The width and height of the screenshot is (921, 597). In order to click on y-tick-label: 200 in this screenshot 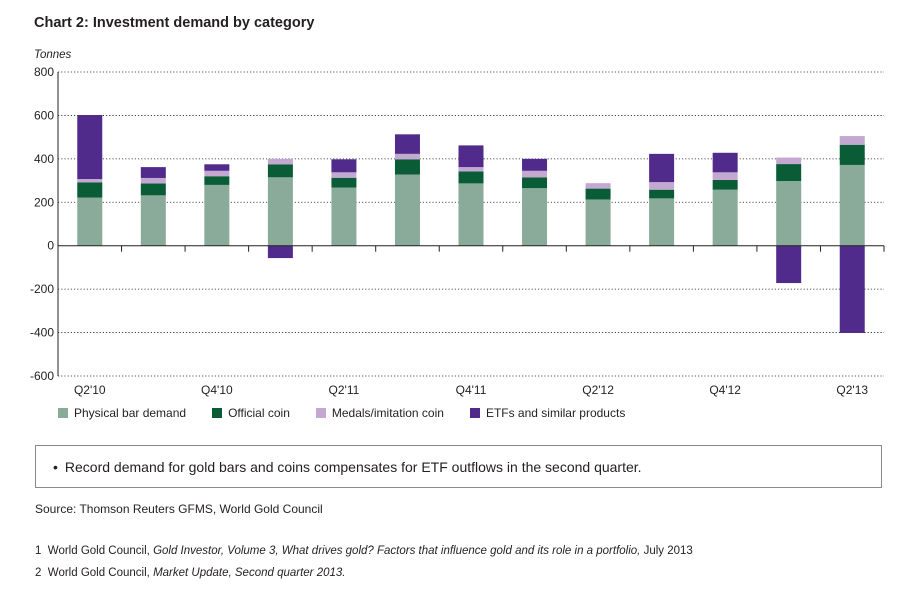, I will do `click(44, 202)`.